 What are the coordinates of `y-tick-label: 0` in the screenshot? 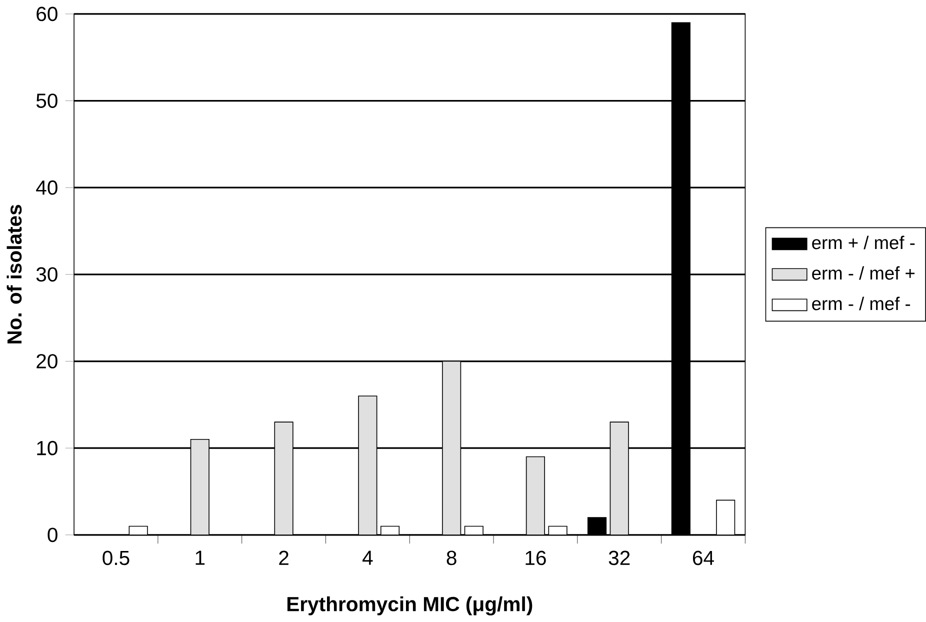 It's located at (53, 535).